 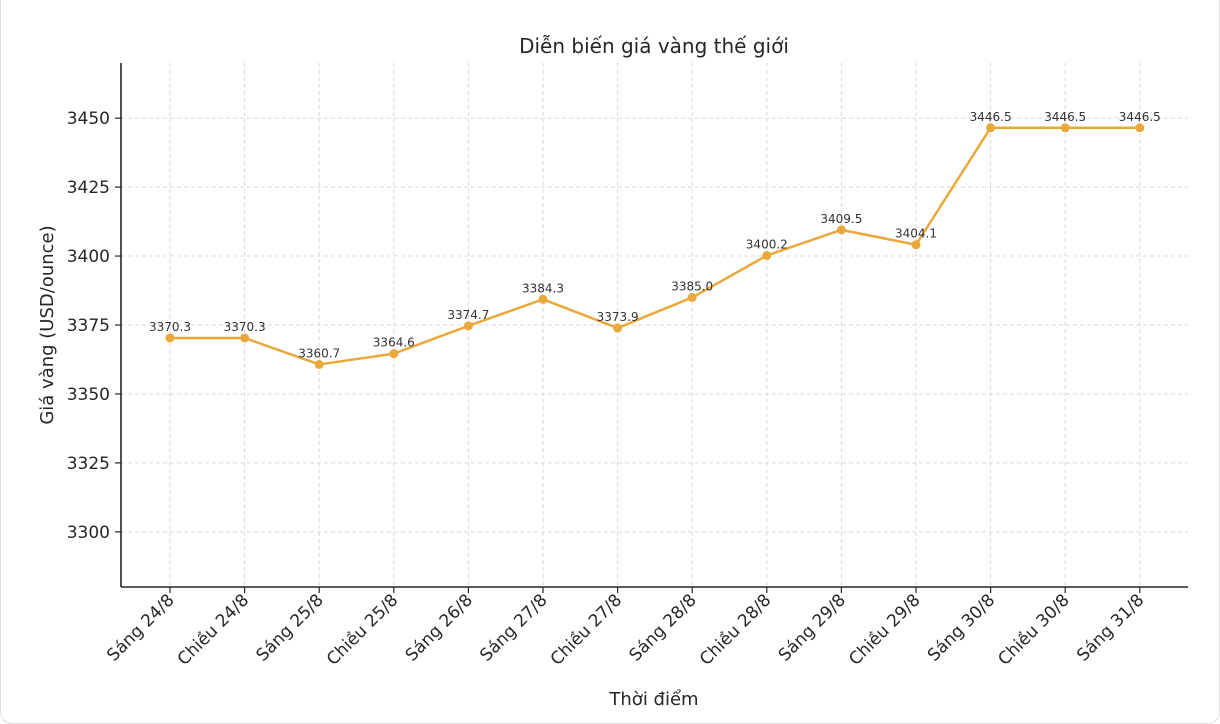 I want to click on data-label: 3404.1, so click(x=916, y=234).